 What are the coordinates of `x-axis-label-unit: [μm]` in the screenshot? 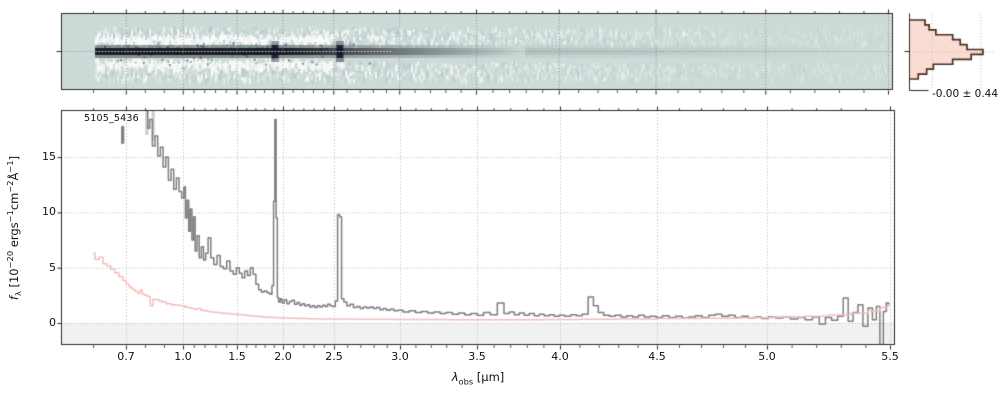 It's located at (489, 377).